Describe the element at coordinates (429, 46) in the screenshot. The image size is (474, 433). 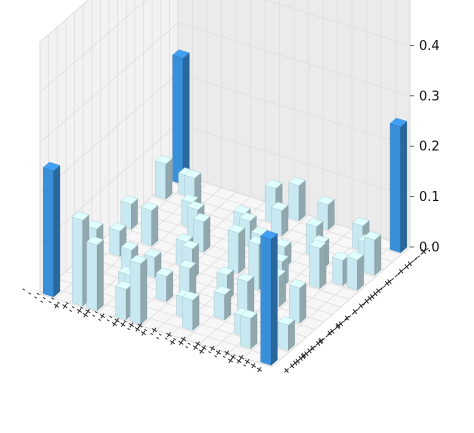
I see `z-tick-label: 0.4` at that location.